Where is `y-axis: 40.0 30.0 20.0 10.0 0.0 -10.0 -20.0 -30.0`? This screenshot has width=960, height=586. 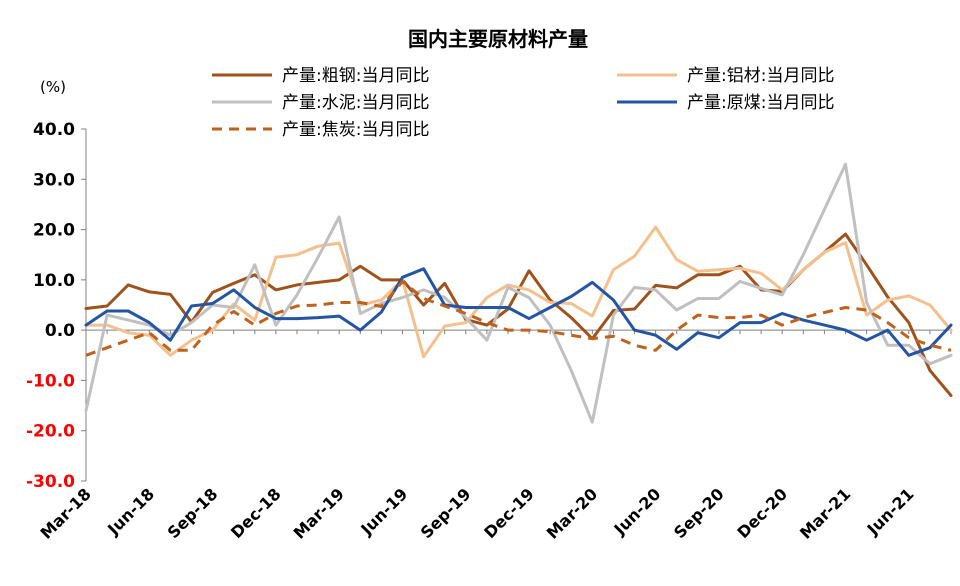 y-axis: 40.0 30.0 20.0 10.0 0.0 -10.0 -20.0 -30.0 is located at coordinates (56, 306).